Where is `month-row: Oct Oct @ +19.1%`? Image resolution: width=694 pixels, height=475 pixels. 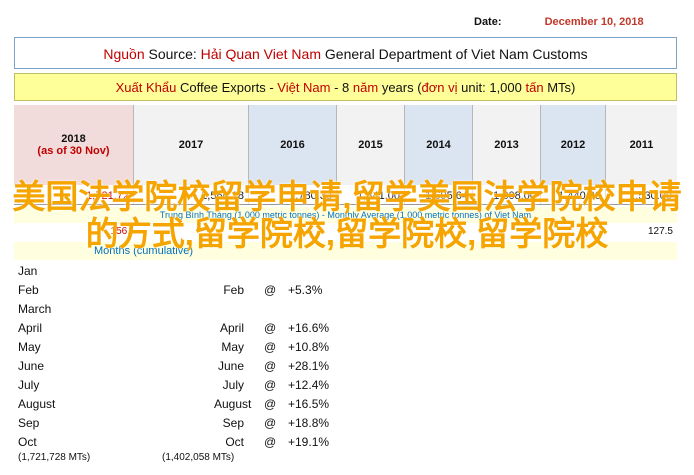 month-row: Oct Oct @ +19.1% is located at coordinates (179, 442).